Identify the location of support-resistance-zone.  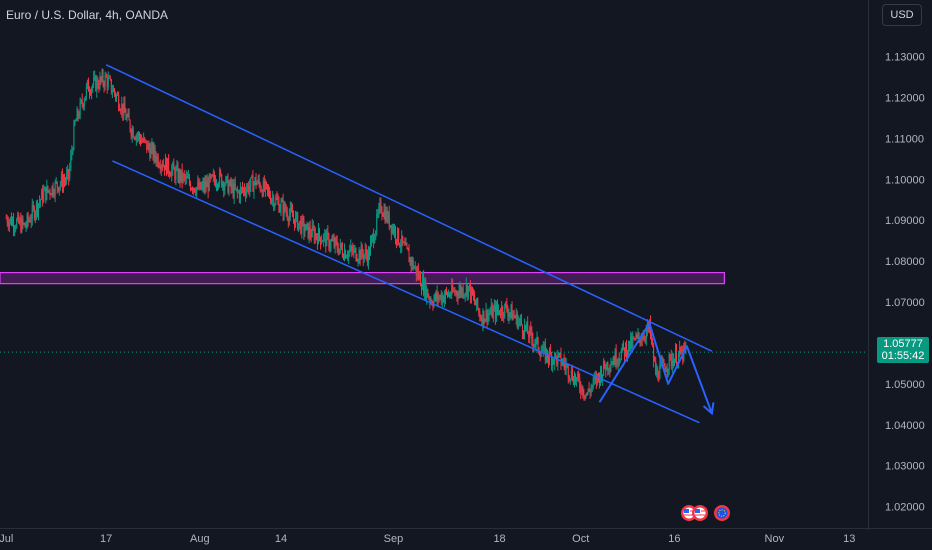
(362, 278).